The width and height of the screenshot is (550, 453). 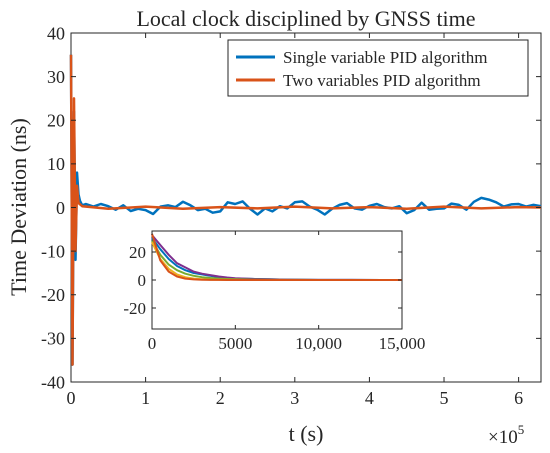 What do you see at coordinates (521, 429) in the screenshot?
I see `x-axis-exponent-power: 5` at bounding box center [521, 429].